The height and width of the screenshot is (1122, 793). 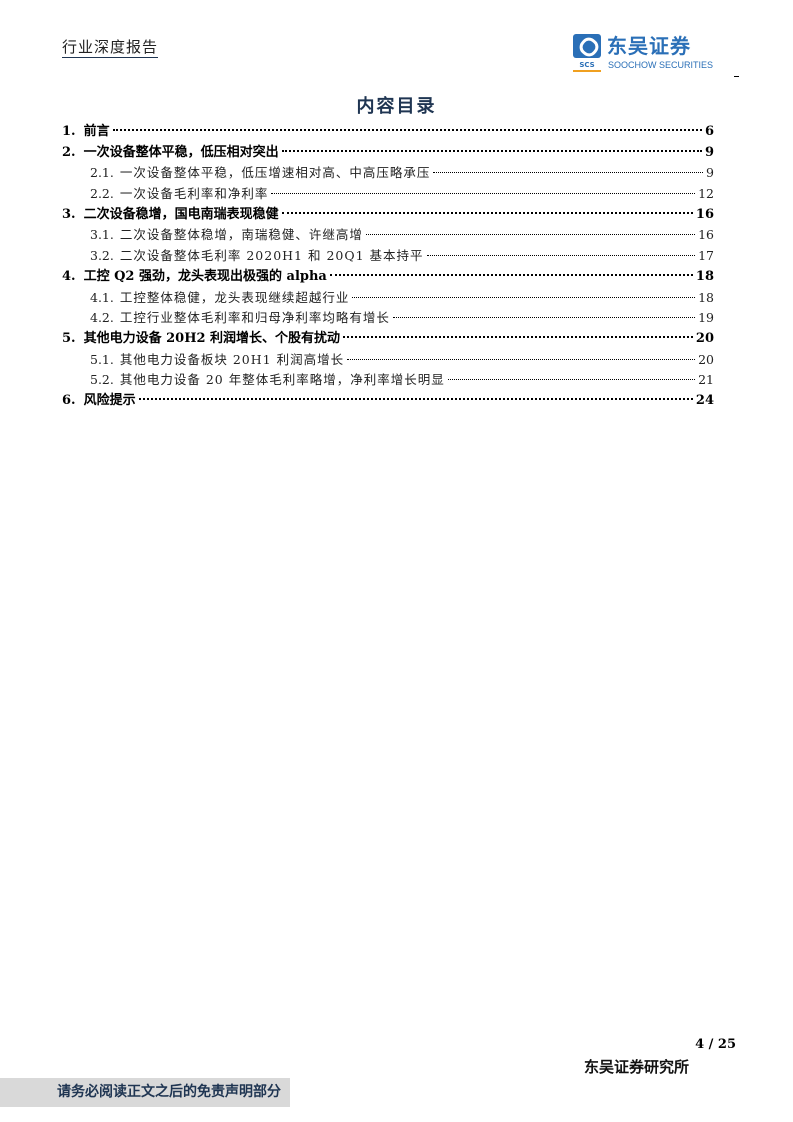 What do you see at coordinates (275, 173) in the screenshot?
I see `toc-entry-text: 一次设备整体平稳，低压增速相对高、中高压略承压` at bounding box center [275, 173].